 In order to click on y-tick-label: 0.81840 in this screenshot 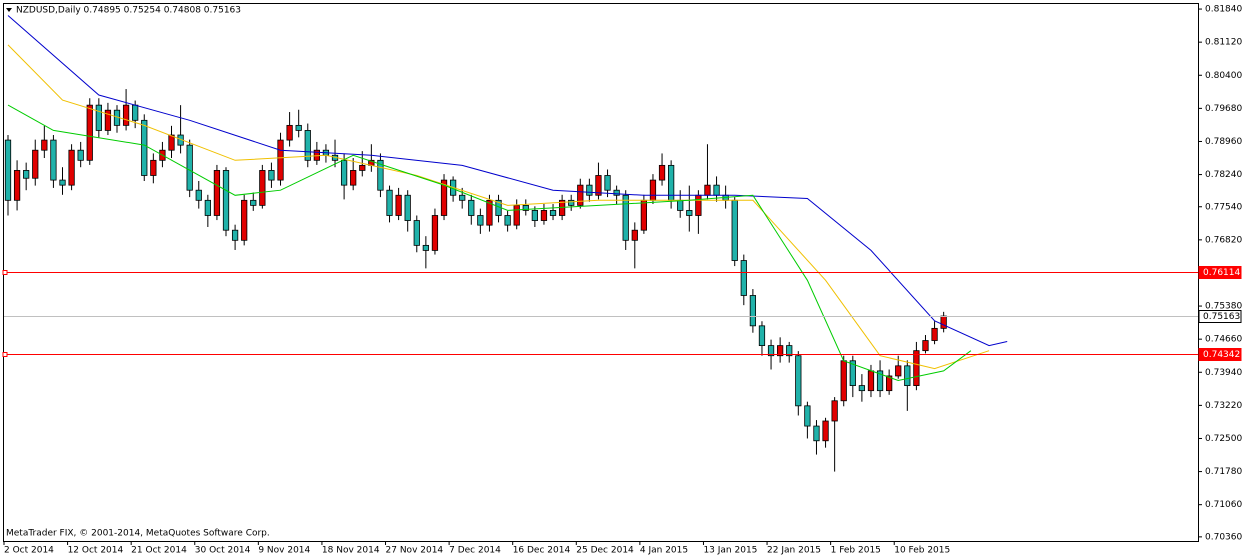, I will do `click(1223, 10)`.